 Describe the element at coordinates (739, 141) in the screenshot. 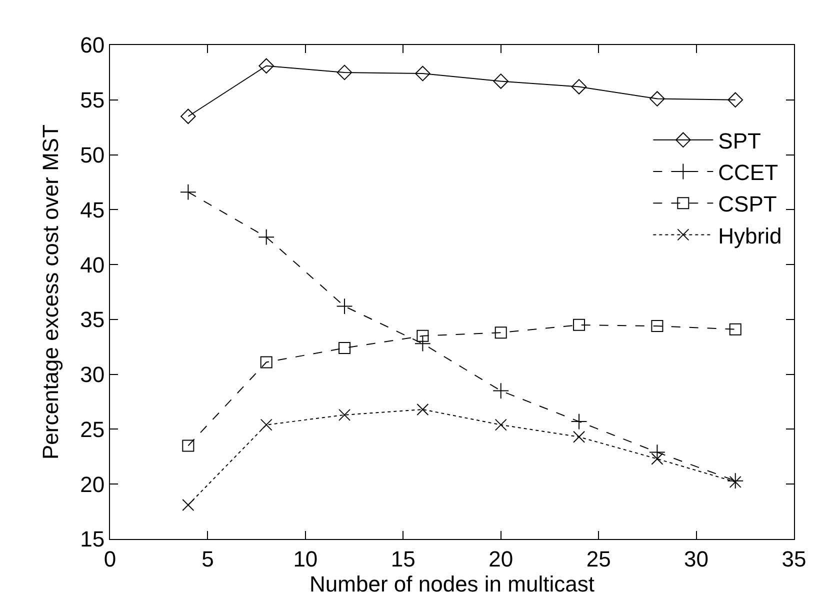

I see `legend-label: SPT` at that location.